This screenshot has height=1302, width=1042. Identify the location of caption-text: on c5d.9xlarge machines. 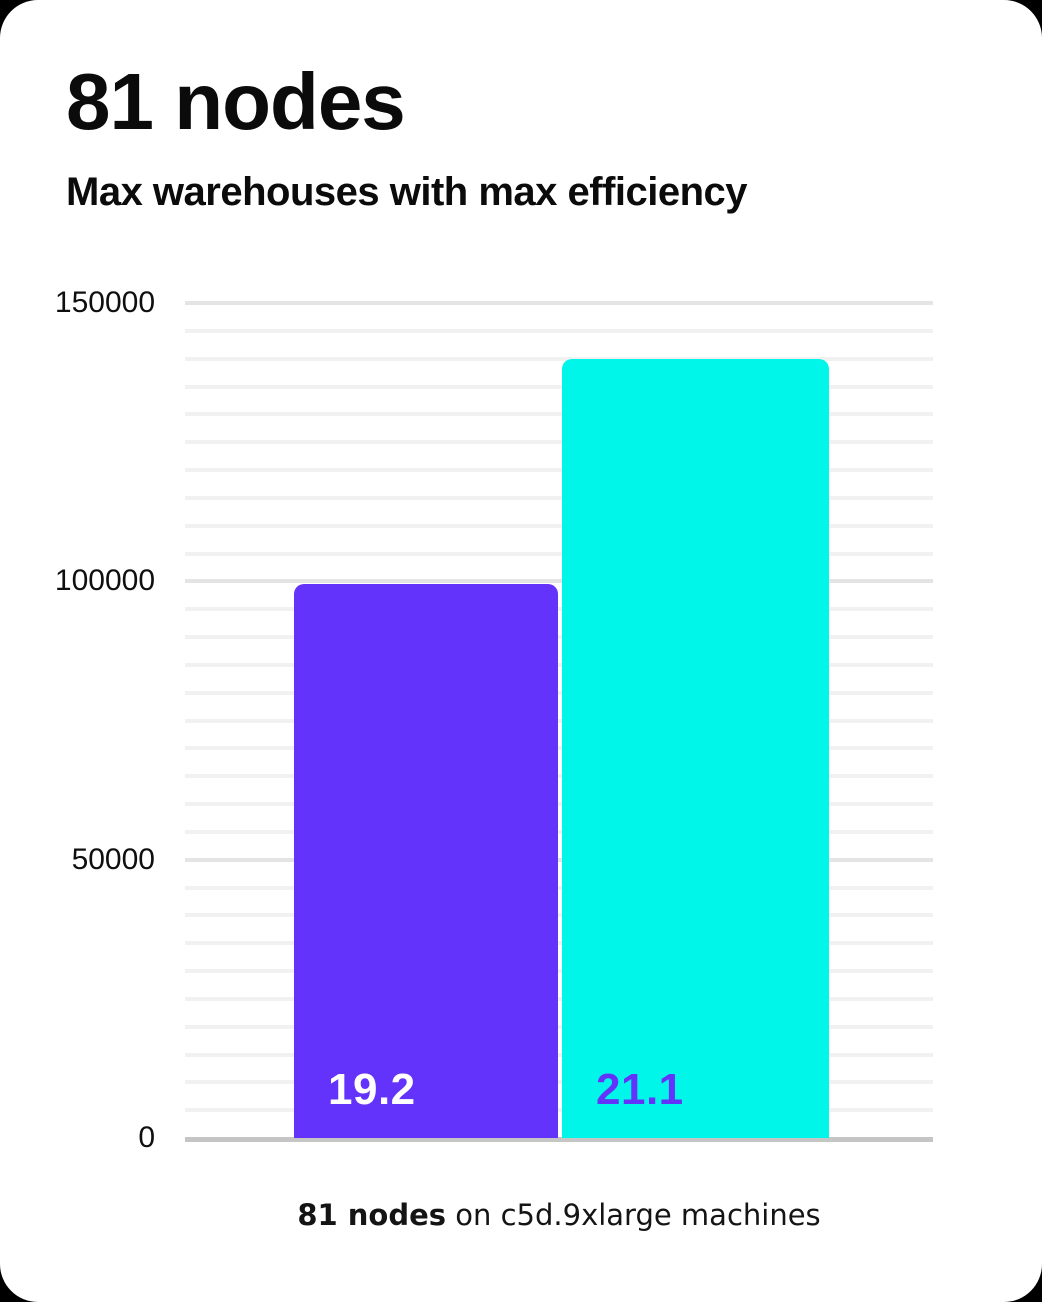
(633, 1215).